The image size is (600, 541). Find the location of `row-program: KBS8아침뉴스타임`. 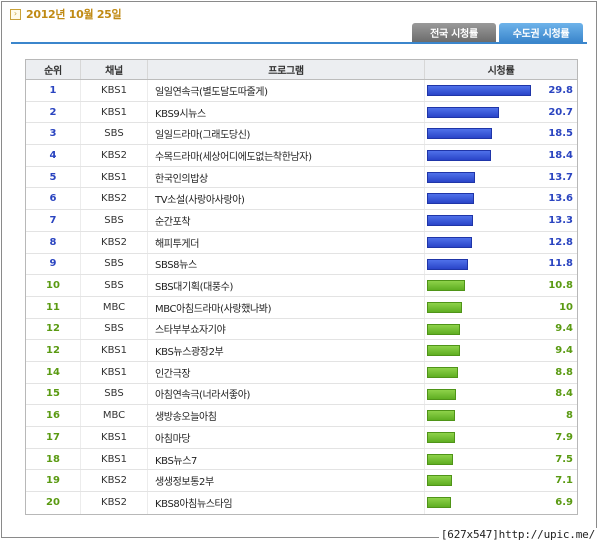

row-program: KBS8아침뉴스타임 is located at coordinates (286, 503).